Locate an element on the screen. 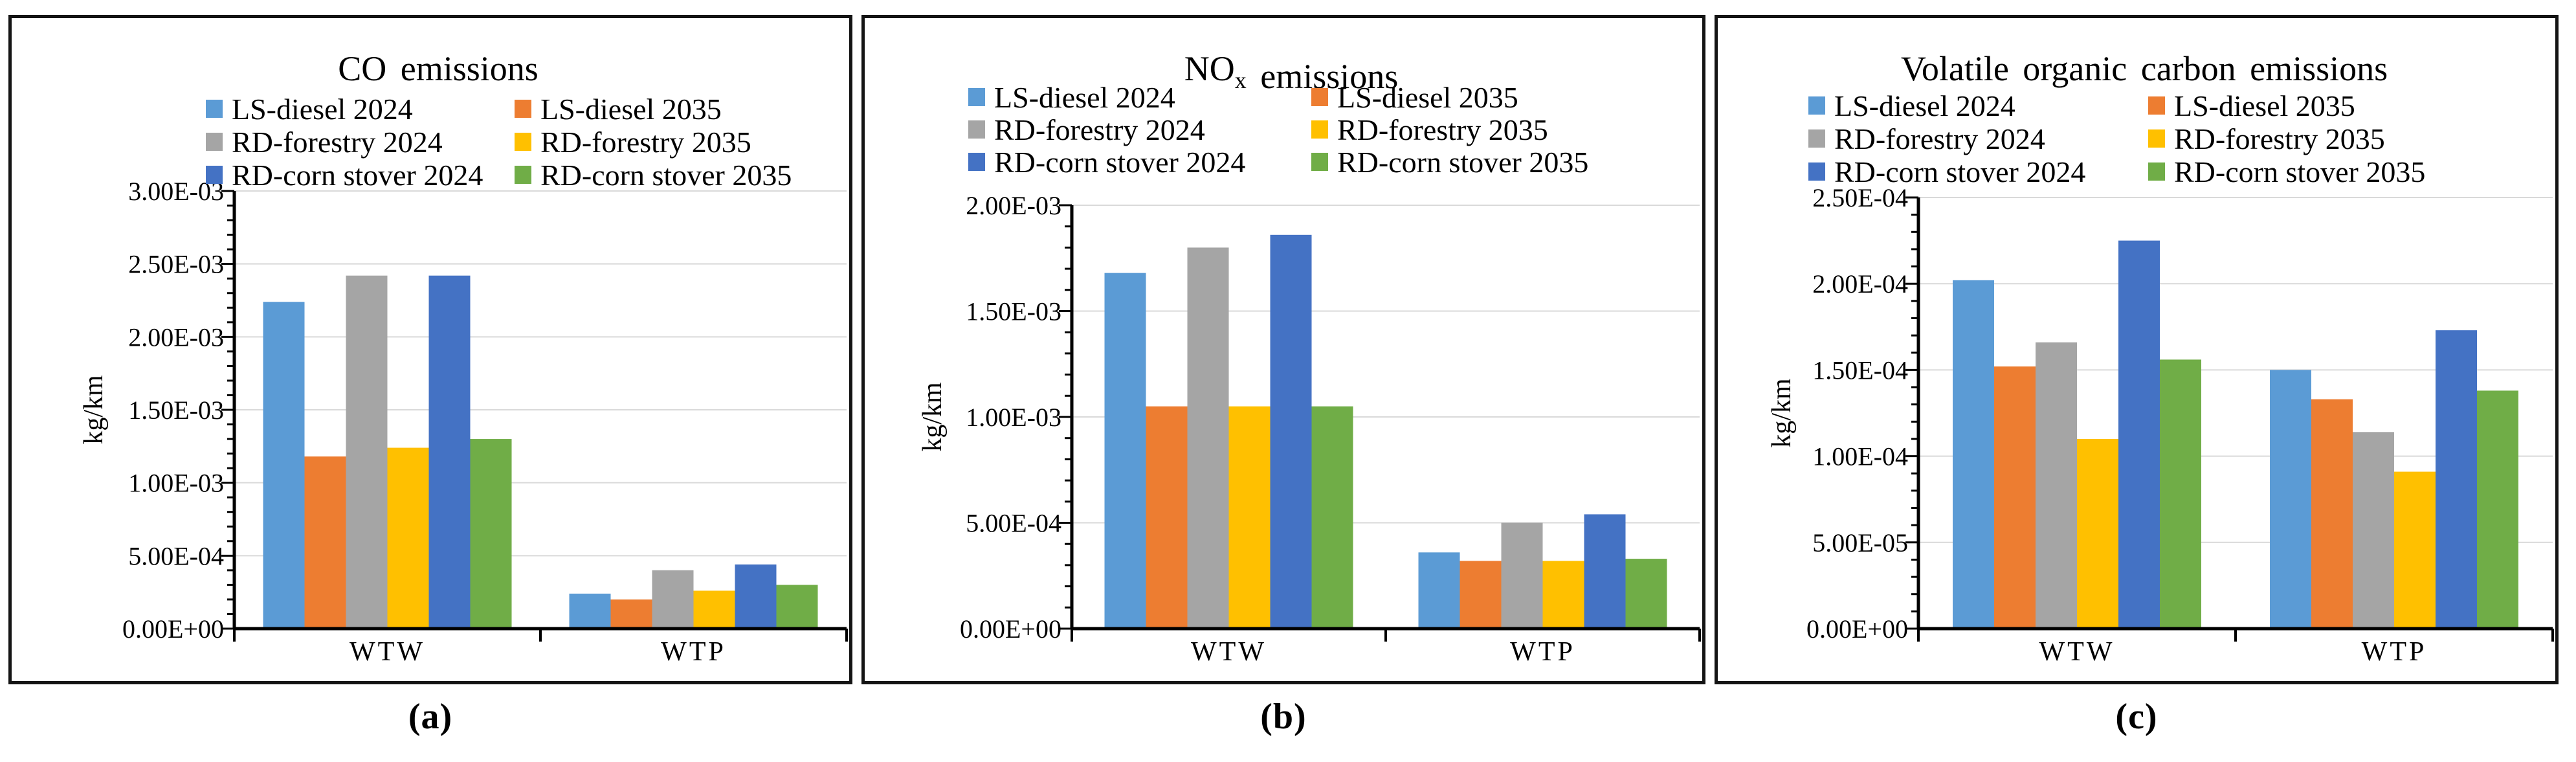  y-tick-label: 2.00E-04 is located at coordinates (1860, 284).